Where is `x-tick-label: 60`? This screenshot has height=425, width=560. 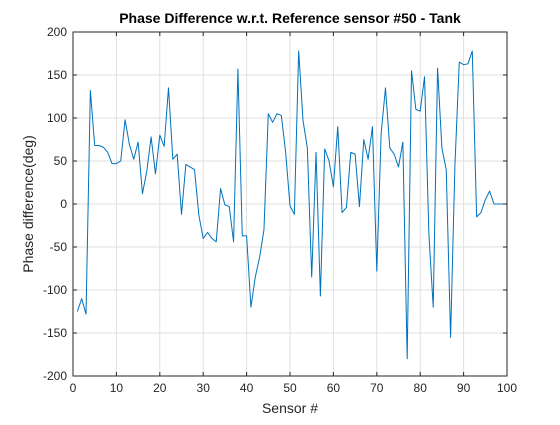 x-tick-label: 60 is located at coordinates (334, 388).